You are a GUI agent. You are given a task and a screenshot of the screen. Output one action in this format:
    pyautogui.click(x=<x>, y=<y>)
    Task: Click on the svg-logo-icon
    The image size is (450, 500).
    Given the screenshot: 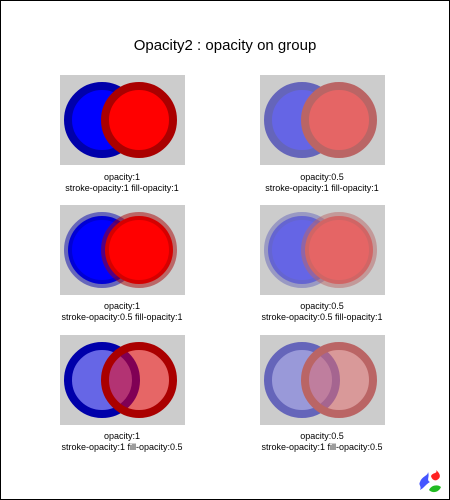 What is the action you would take?
    pyautogui.click(x=430, y=481)
    